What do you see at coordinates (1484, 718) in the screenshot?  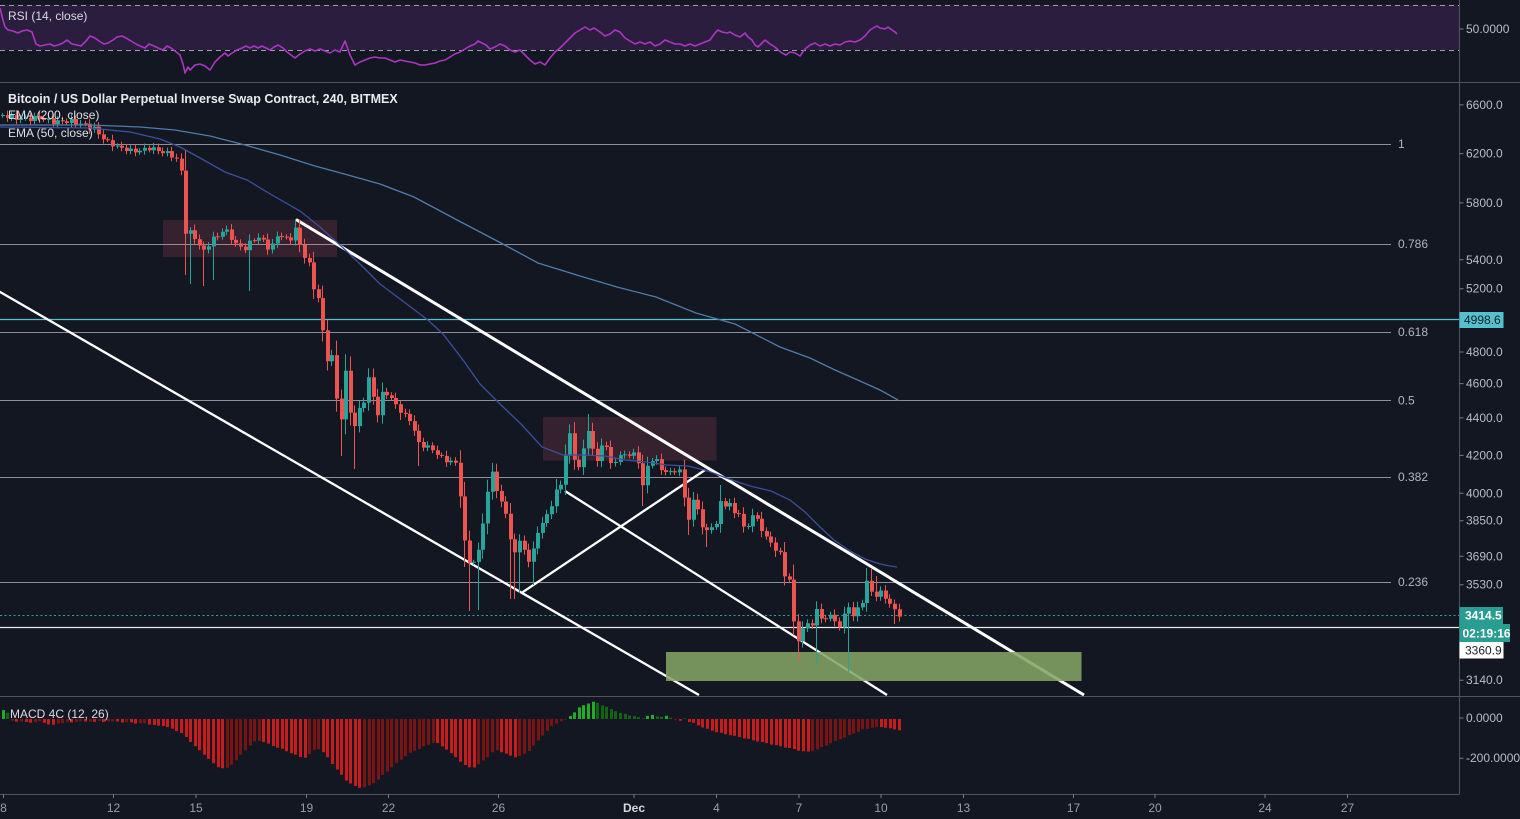 I see `svg-text: 0.0000` at bounding box center [1484, 718].